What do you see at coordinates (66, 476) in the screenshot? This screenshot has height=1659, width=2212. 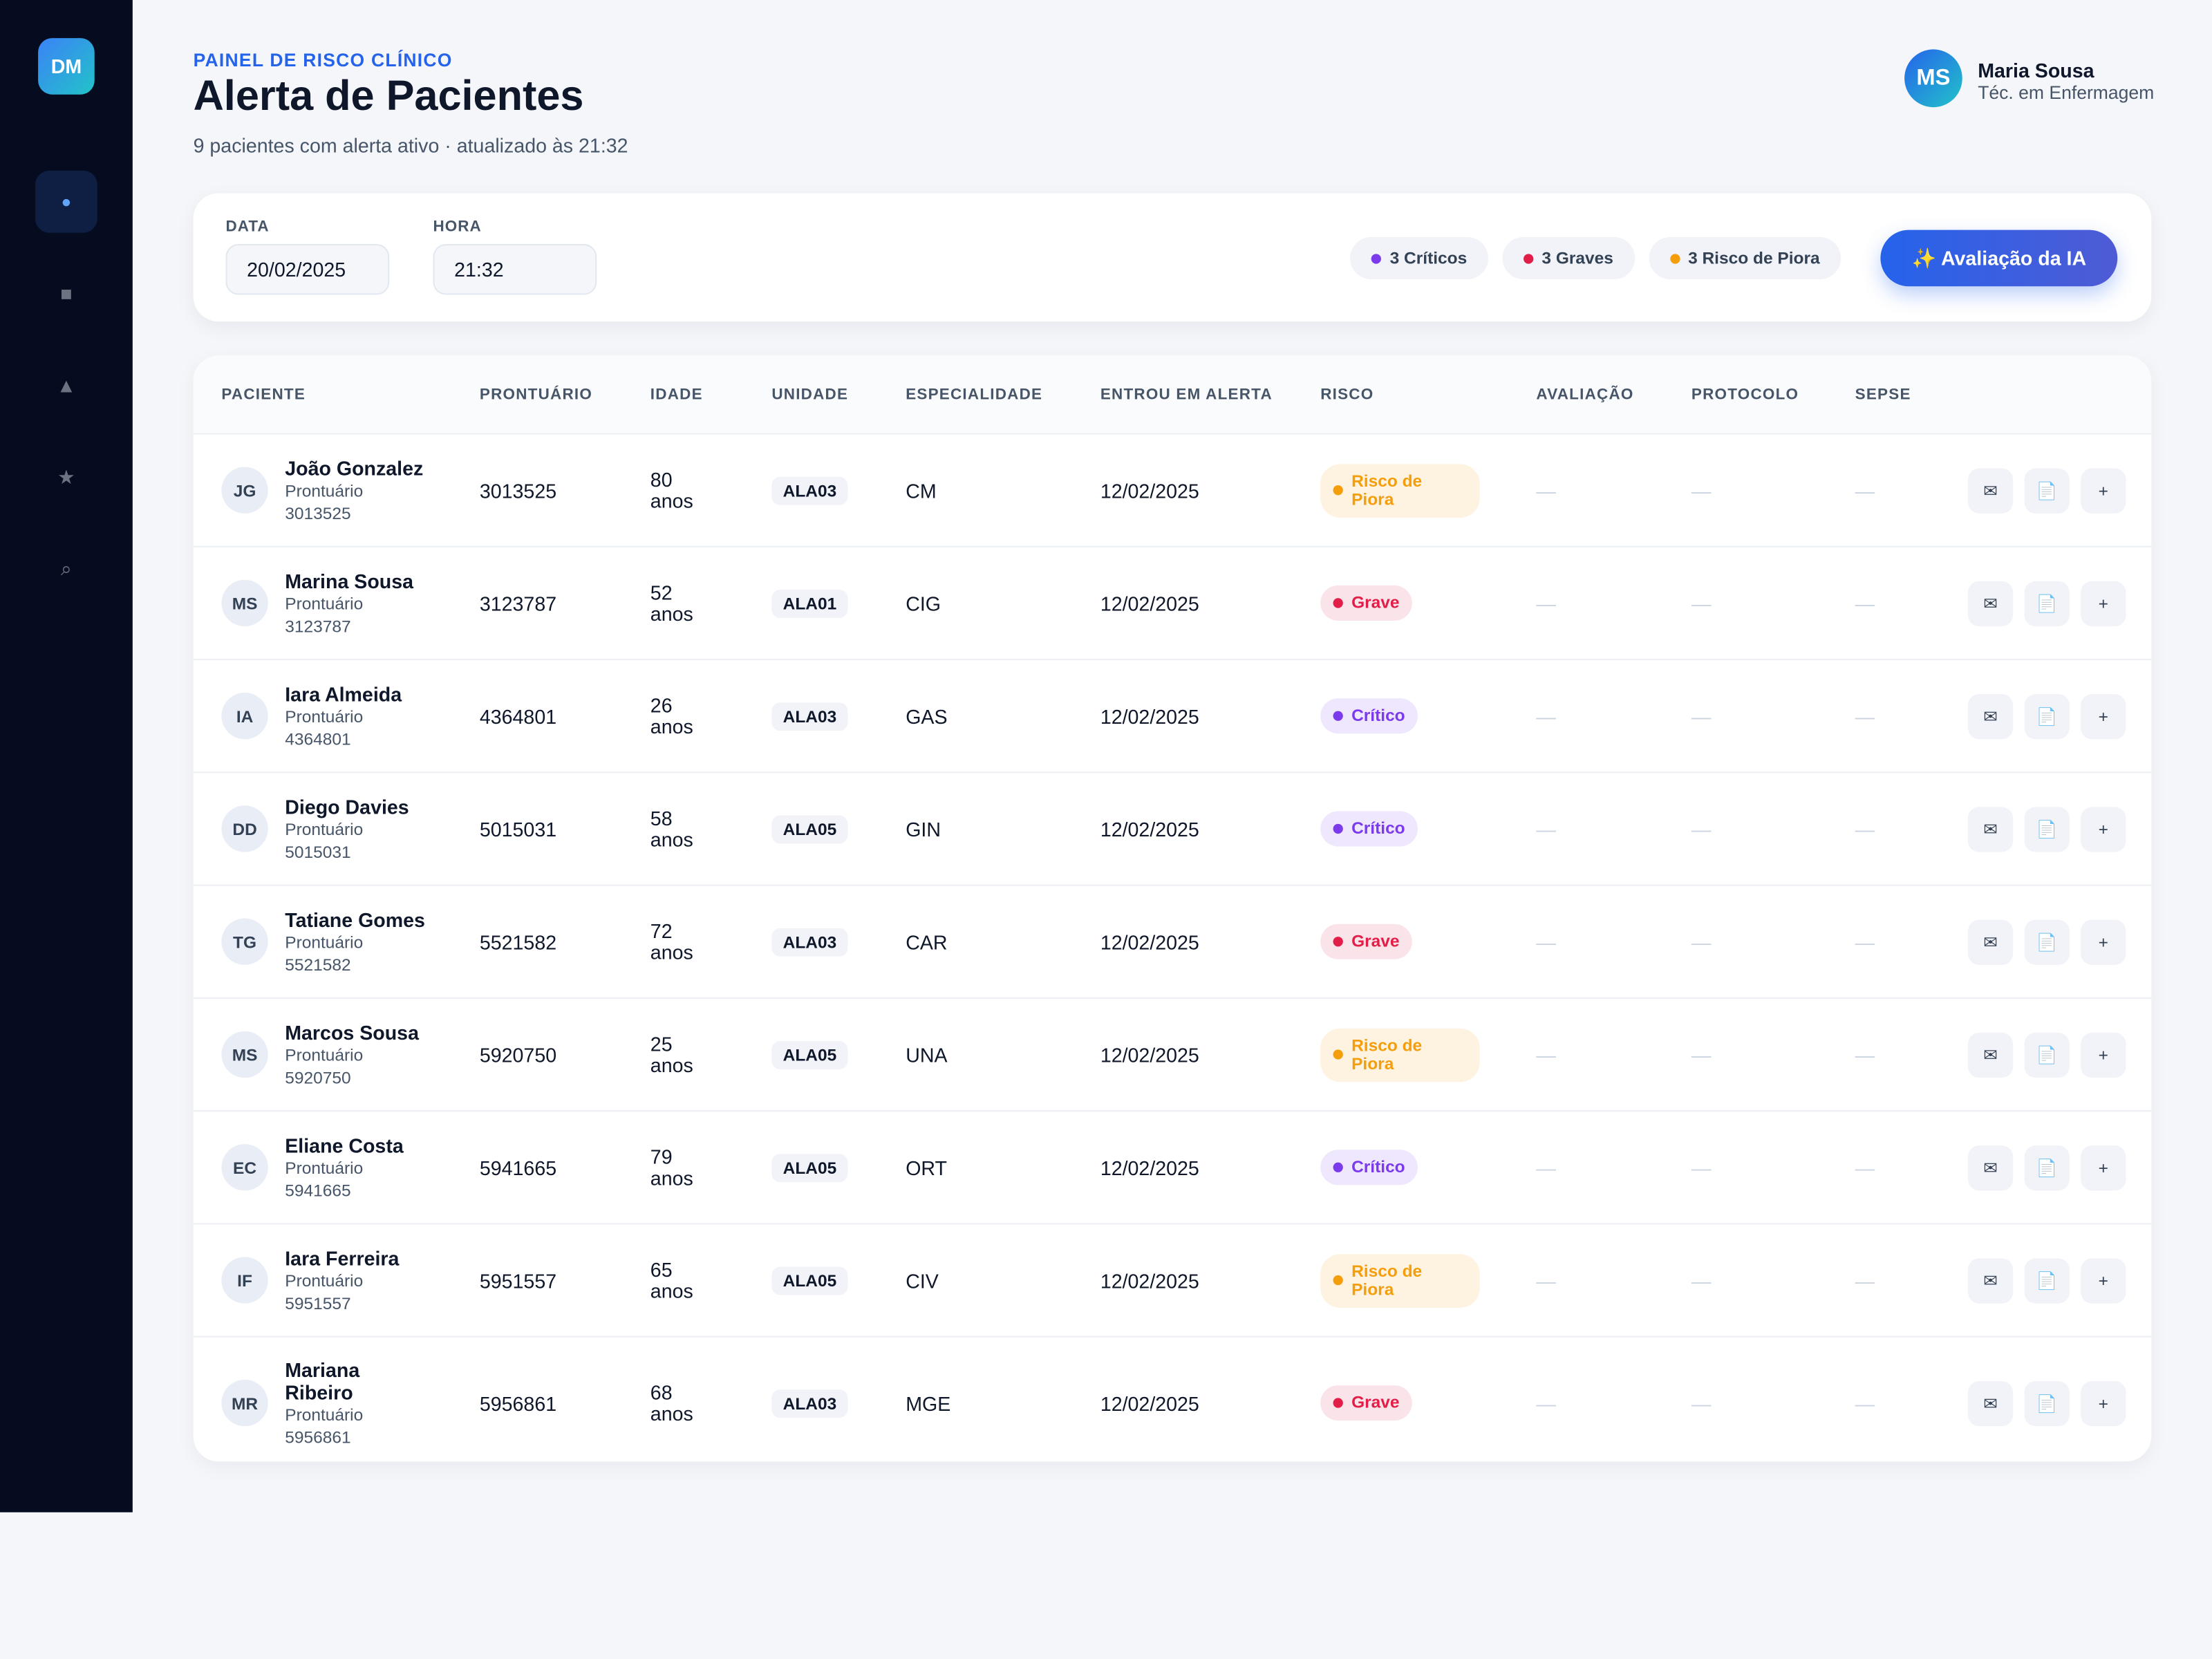 I see `nav-item: ★` at bounding box center [66, 476].